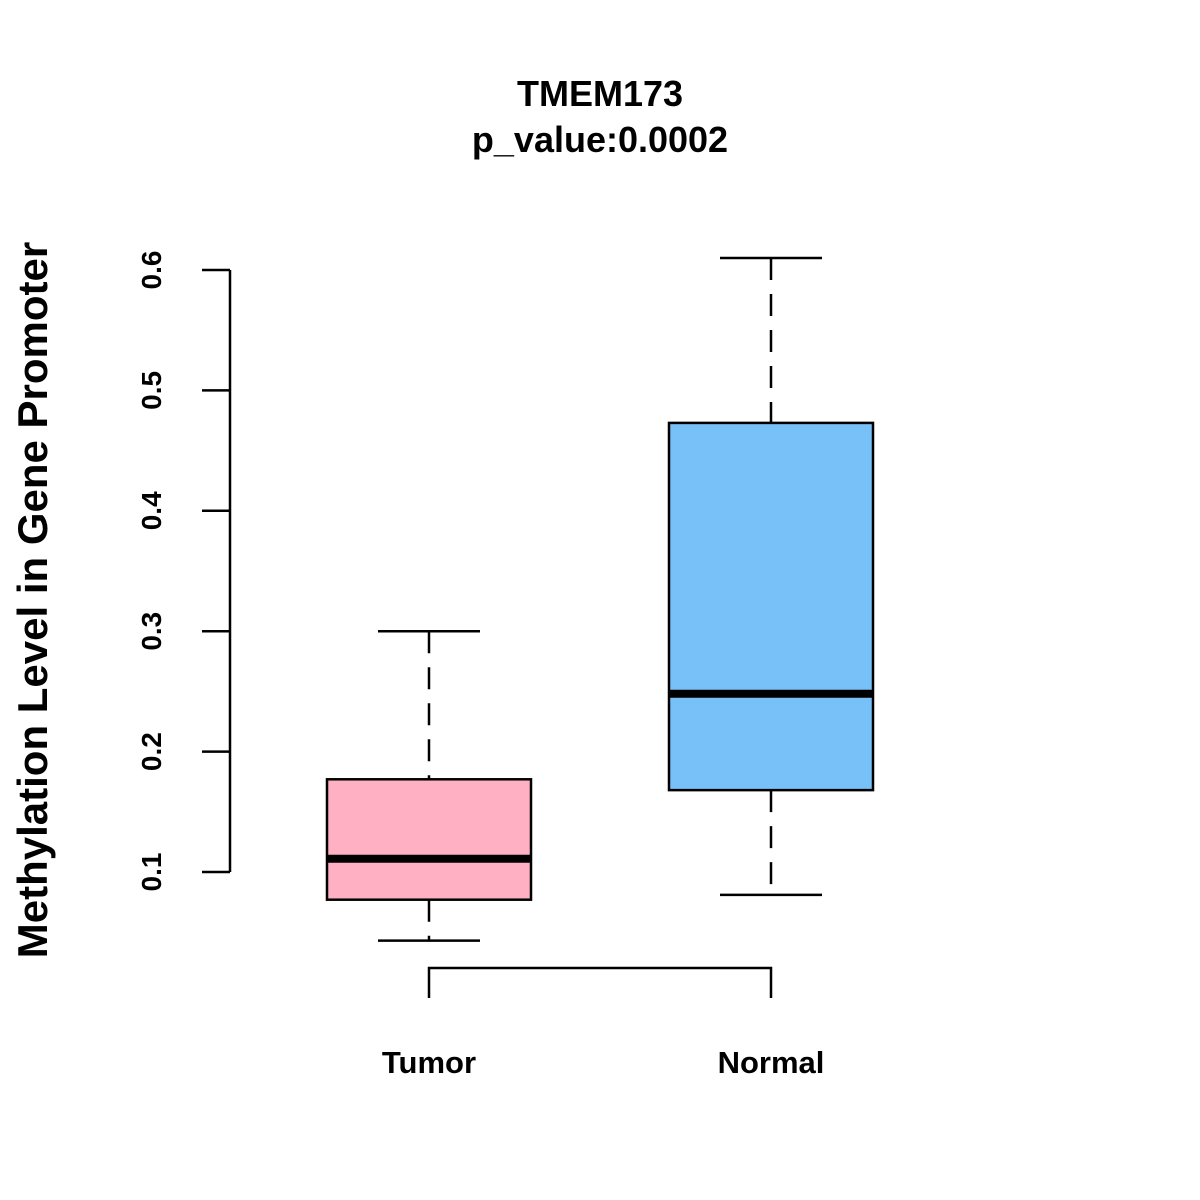 This screenshot has width=1200, height=1200. What do you see at coordinates (771, 1062) in the screenshot?
I see `x-tick-label: Normal` at bounding box center [771, 1062].